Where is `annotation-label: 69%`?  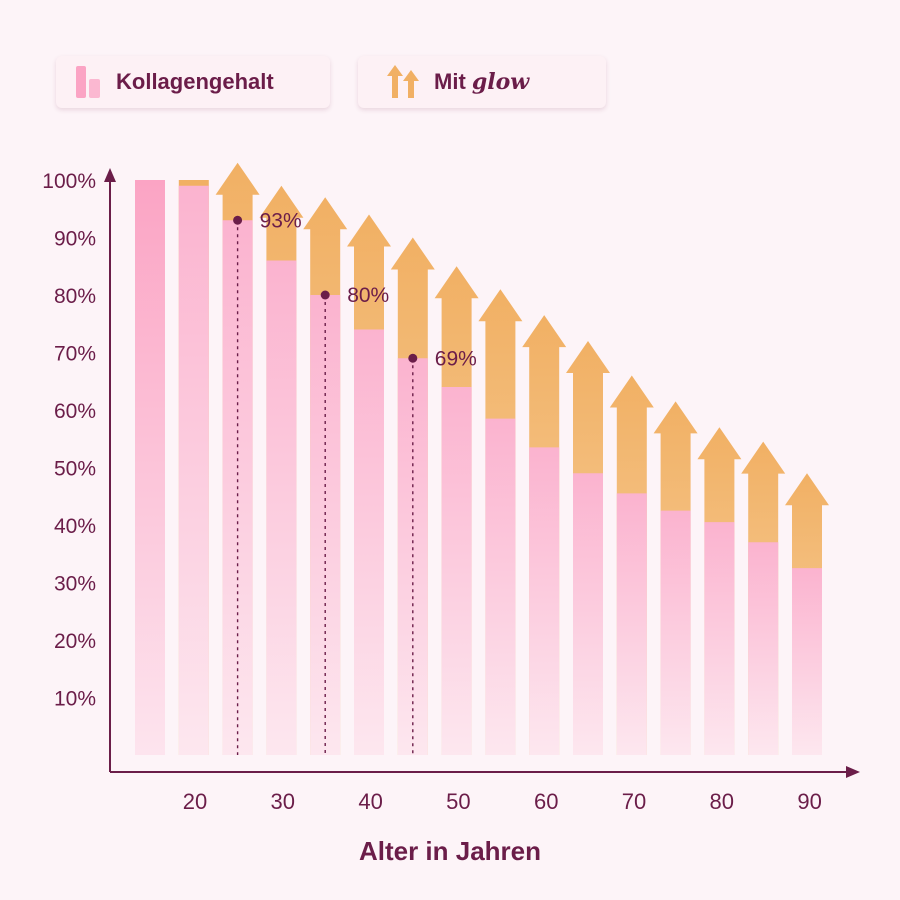
annotation-label: 69% is located at coordinates (456, 358).